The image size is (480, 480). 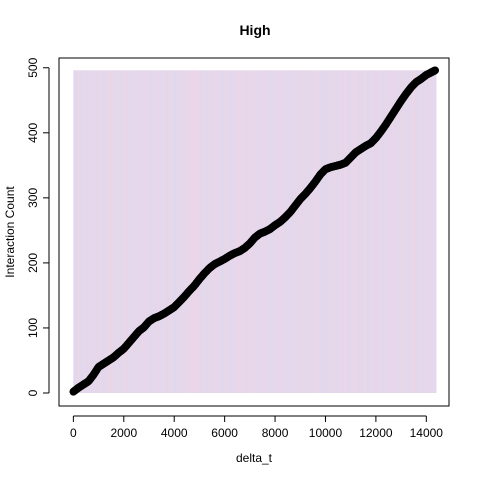 I want to click on y-tick-label: 0, so click(x=33, y=392).